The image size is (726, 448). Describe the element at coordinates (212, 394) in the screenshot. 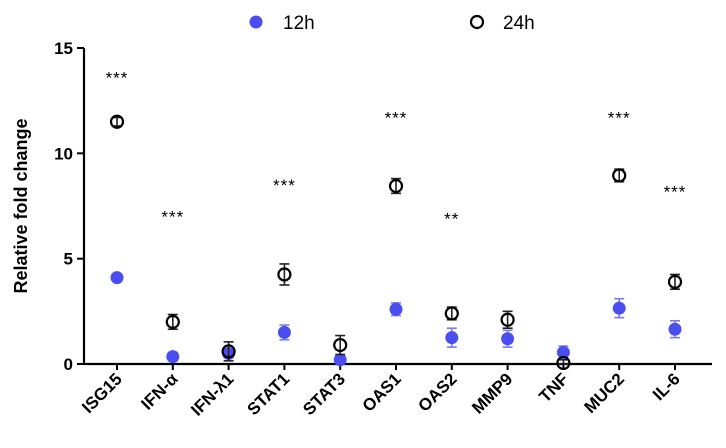

I see `x-tick-label: IFN-λ1` at that location.